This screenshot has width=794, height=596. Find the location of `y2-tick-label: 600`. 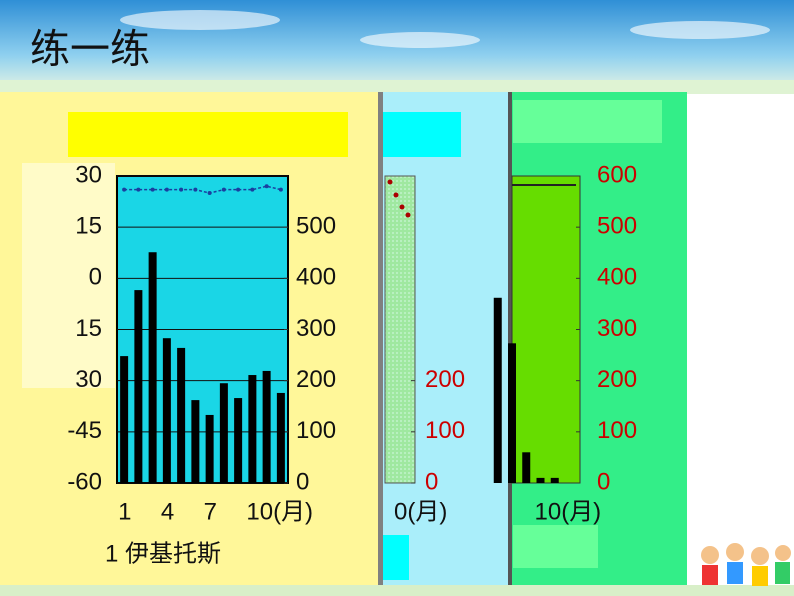

y2-tick-label: 600 is located at coordinates (617, 174).